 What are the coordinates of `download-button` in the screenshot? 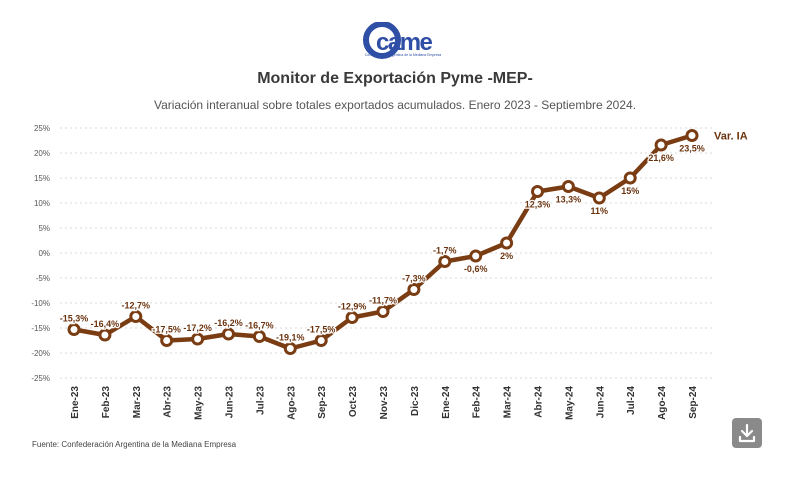 It's located at (747, 433).